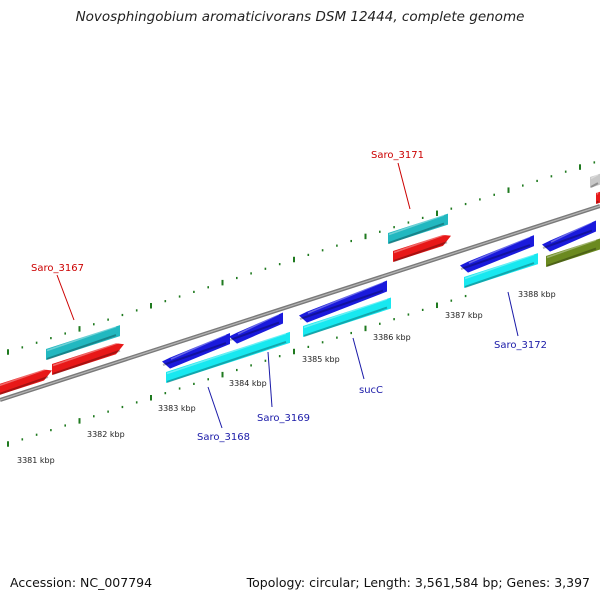 The width and height of the screenshot is (600, 600). What do you see at coordinates (177, 408) in the screenshot?
I see `kbp-label-3383: 3383 kbp` at bounding box center [177, 408].